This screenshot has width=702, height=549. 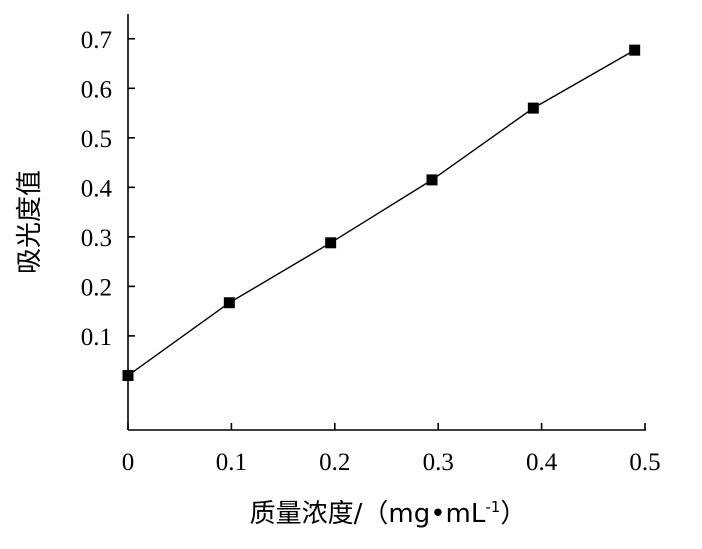 What do you see at coordinates (96, 89) in the screenshot?
I see `y-tick-label: 0.6` at bounding box center [96, 89].